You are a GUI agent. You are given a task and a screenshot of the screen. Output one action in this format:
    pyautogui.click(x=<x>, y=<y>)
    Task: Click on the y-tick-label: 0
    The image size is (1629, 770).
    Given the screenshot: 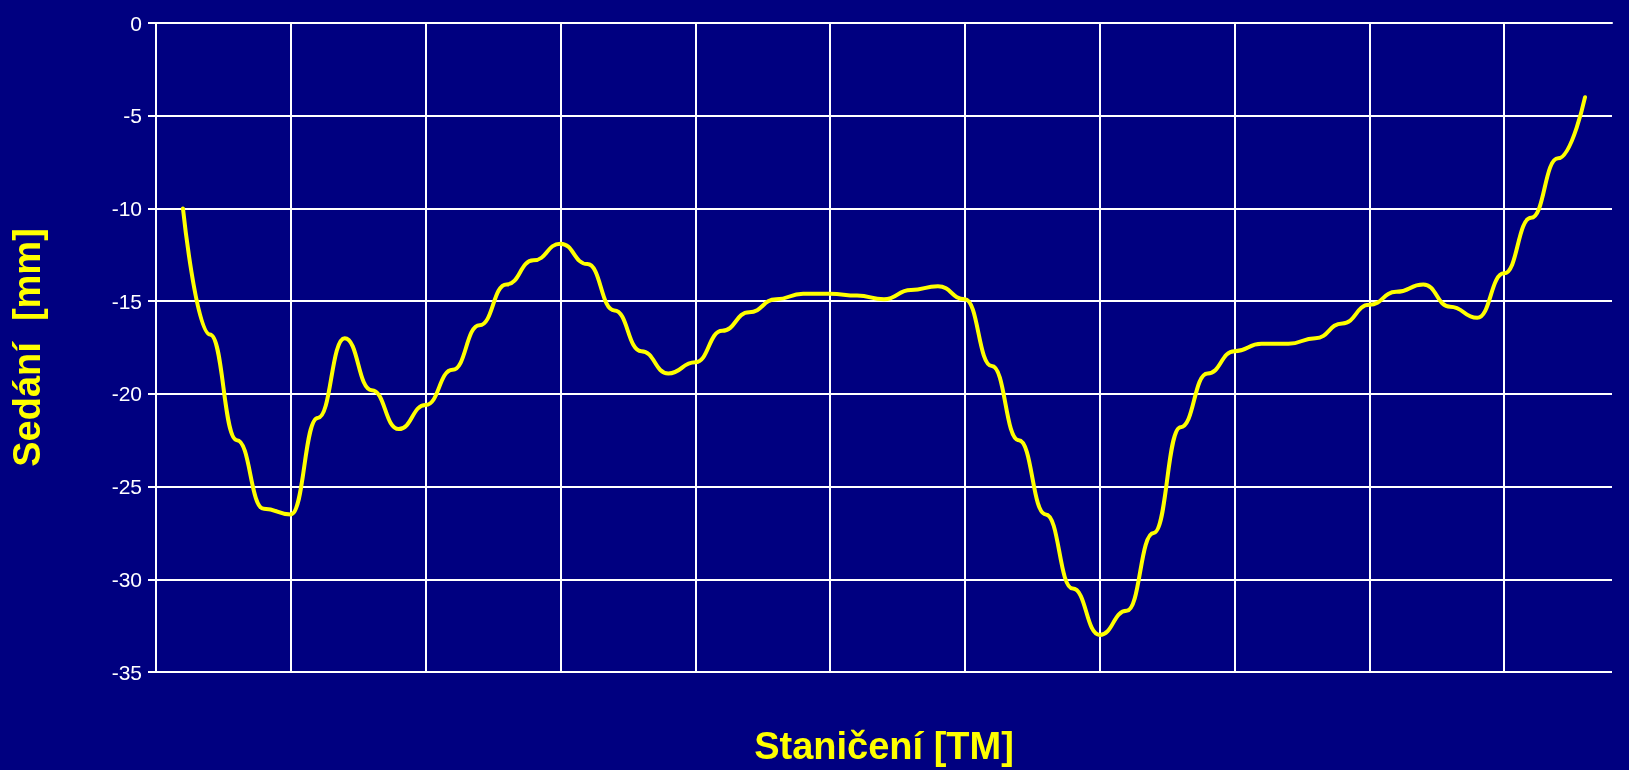 What is the action you would take?
    pyautogui.click(x=136, y=23)
    